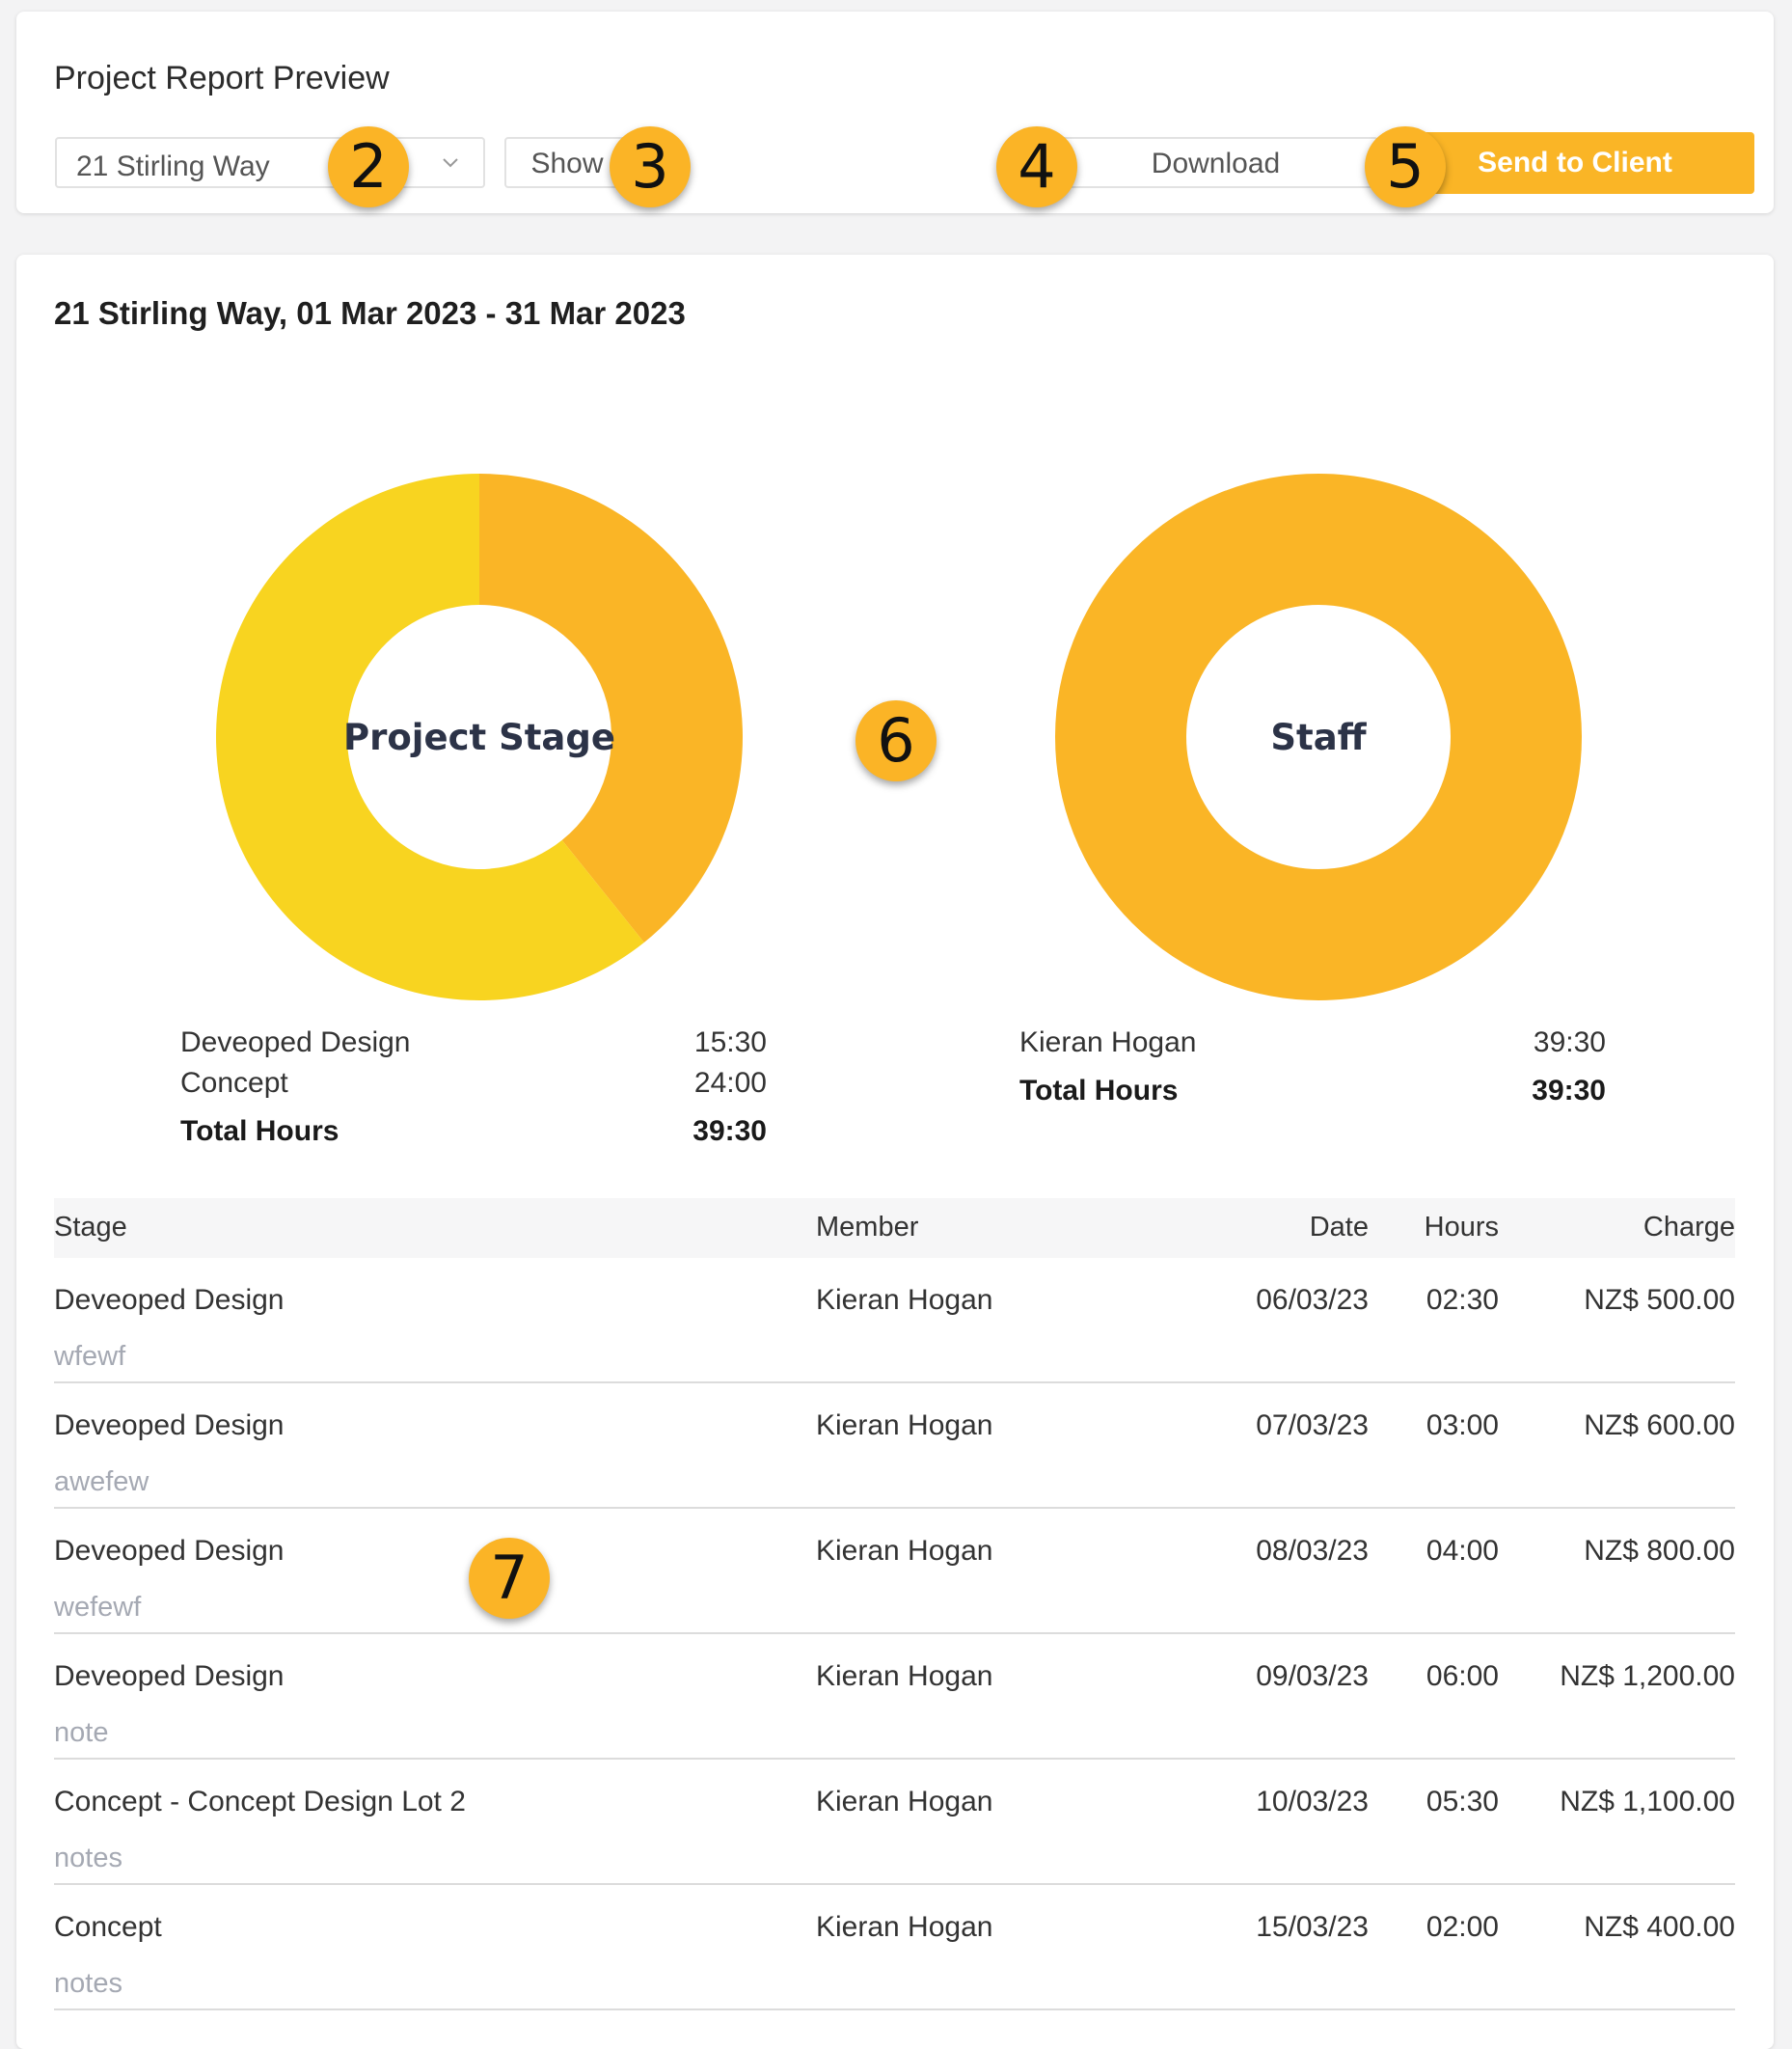 Image resolution: width=1792 pixels, height=2049 pixels. What do you see at coordinates (1462, 1551) in the screenshot?
I see `row-hours: 04:00` at bounding box center [1462, 1551].